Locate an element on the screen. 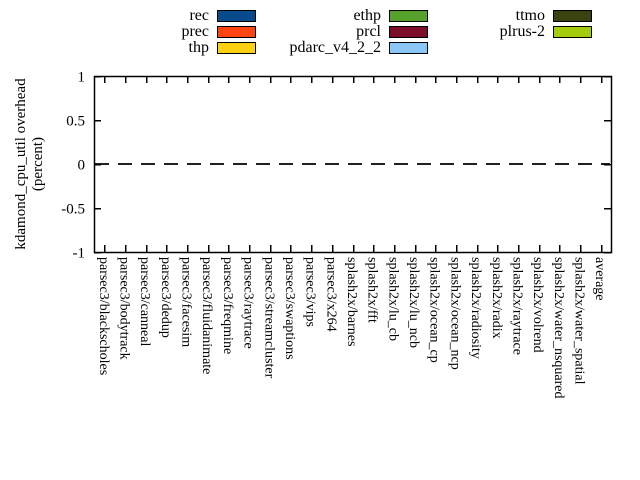  x-tick-label: parsec3/x264 is located at coordinates (330, 294).